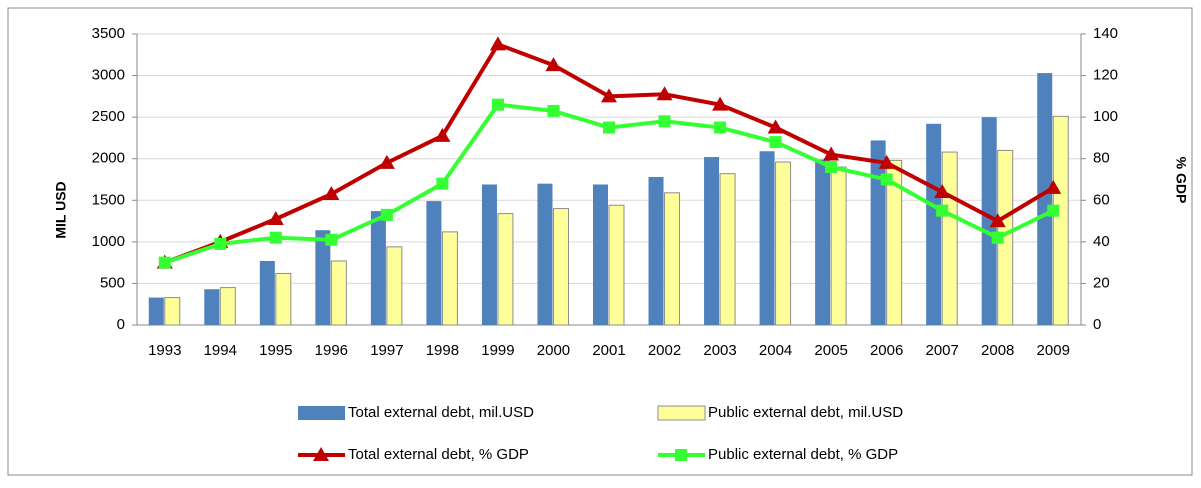 This screenshot has width=1201, height=488. I want to click on legend-label: Public external debt, % GDP, so click(803, 454).